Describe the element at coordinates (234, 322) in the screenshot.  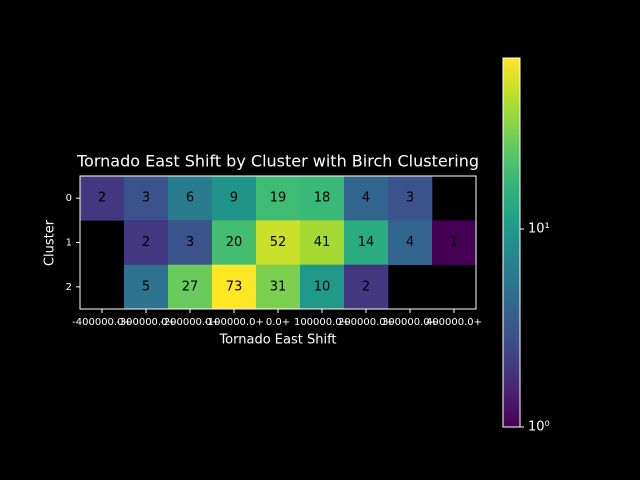
I see `x-tick-label: -100000.0+` at that location.